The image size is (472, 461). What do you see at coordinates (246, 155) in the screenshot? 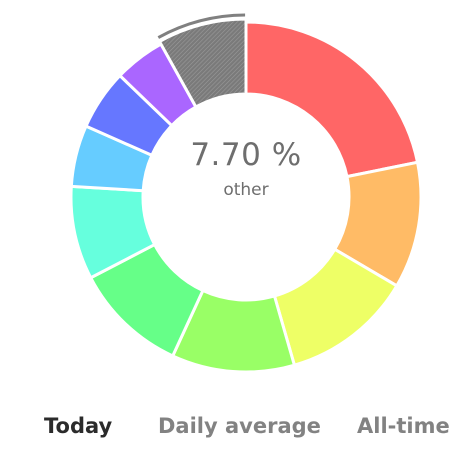
I see `selected-percentage: 7.70 %` at bounding box center [246, 155].